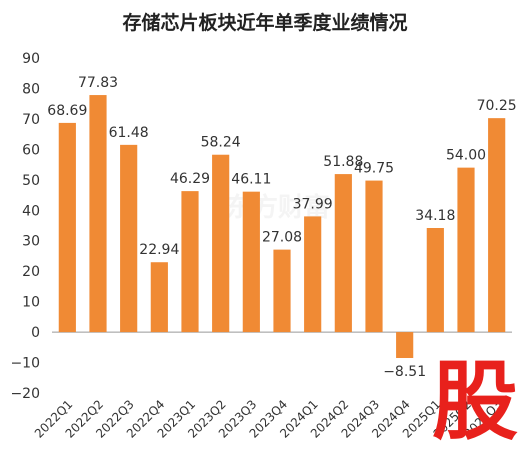  I want to click on y-tick-label: 50, so click(31, 181).